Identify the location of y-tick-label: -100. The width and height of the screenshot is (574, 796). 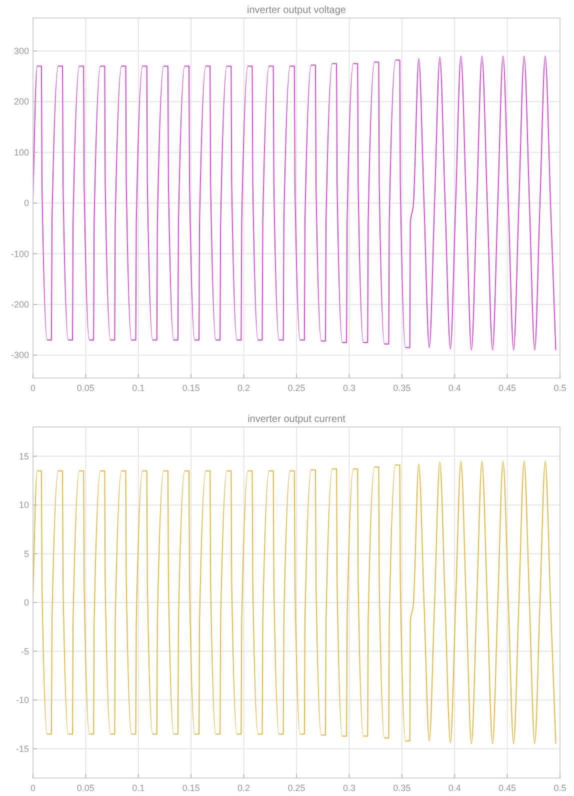
(19, 253).